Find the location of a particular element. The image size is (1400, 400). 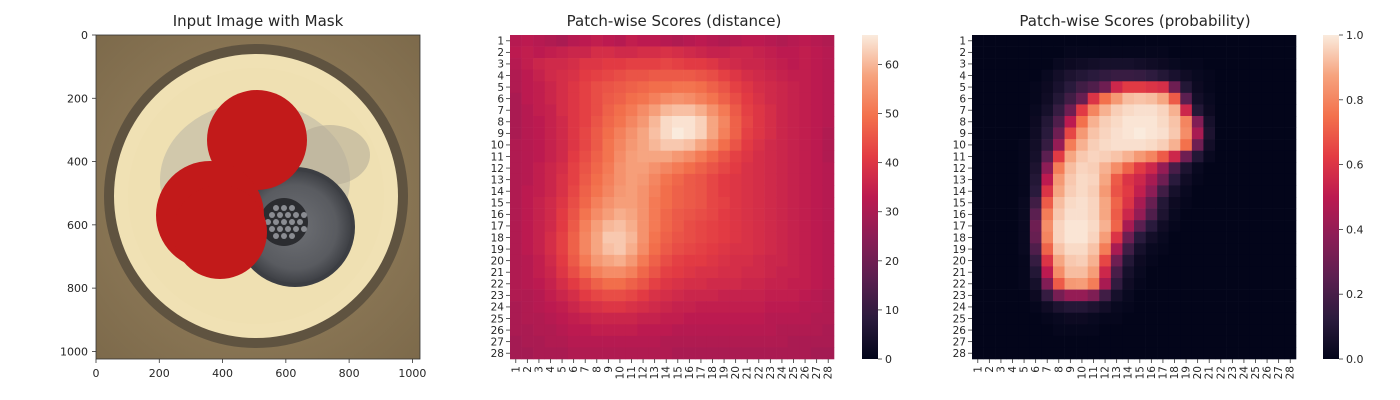

crystal-dot is located at coordinates (268, 222).